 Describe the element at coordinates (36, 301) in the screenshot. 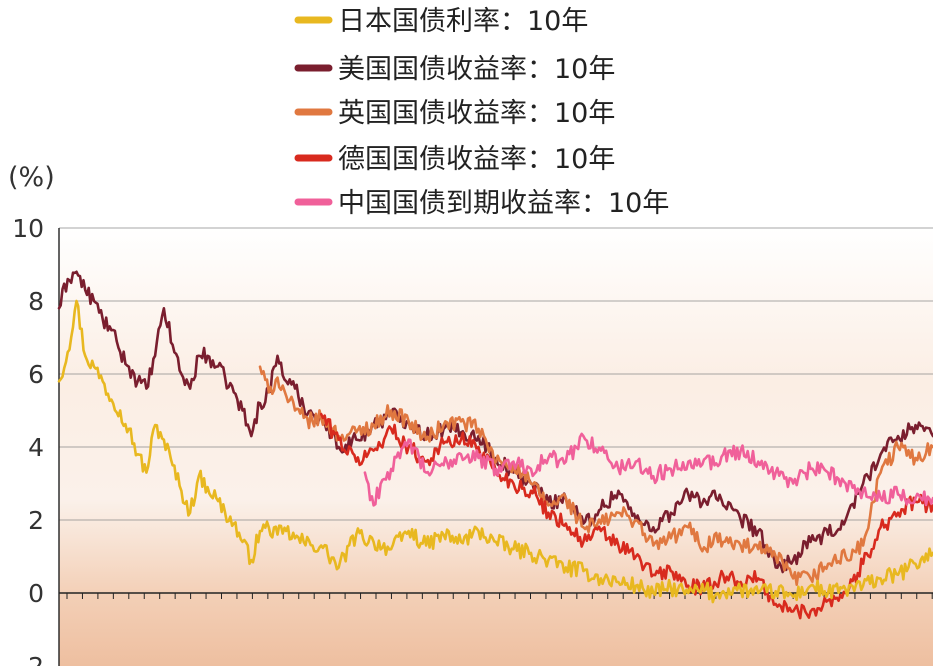

I see `y-tick-label: 8` at that location.